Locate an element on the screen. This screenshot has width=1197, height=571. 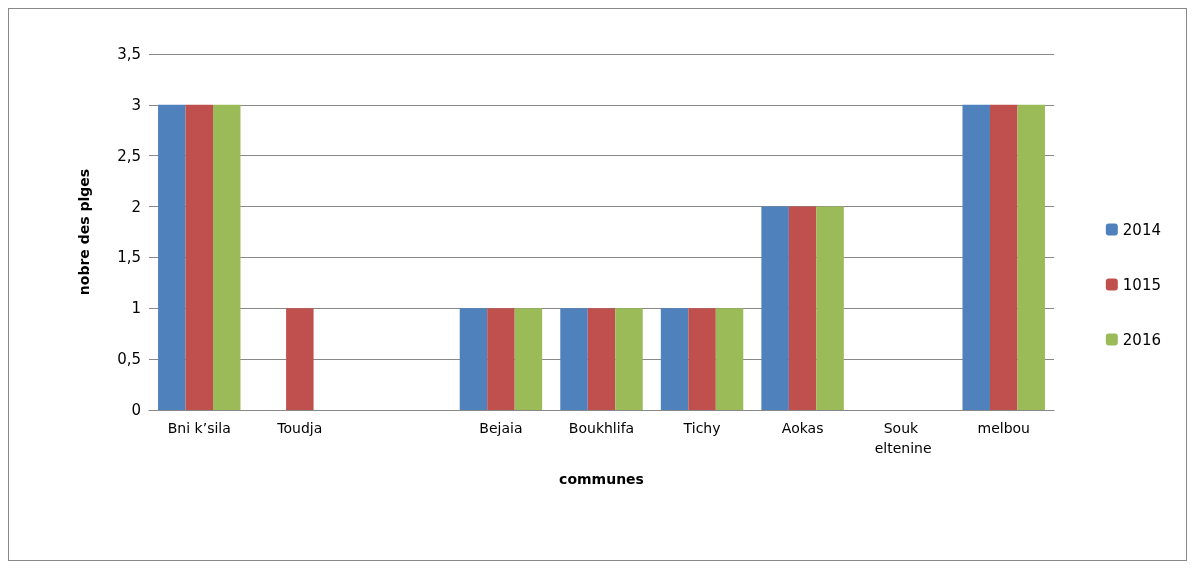
y-tick-label: 2 is located at coordinates (136, 206).